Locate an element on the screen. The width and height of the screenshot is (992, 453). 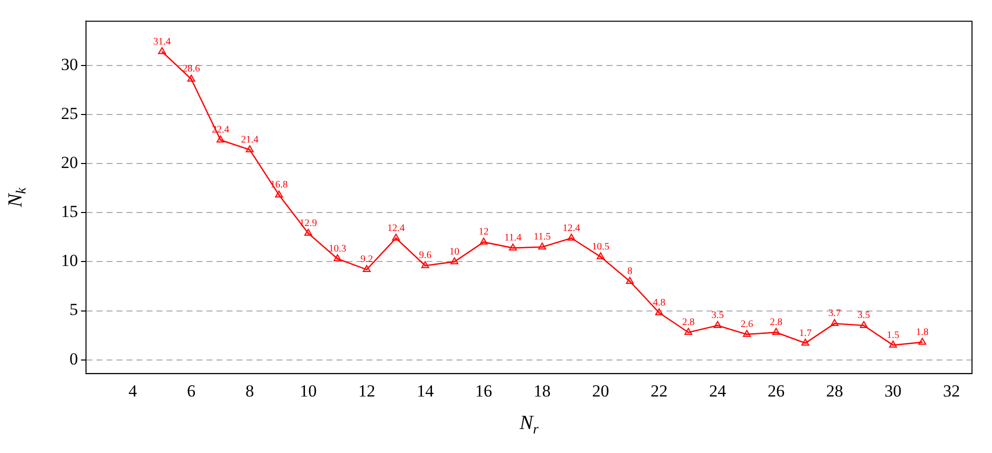
data-label: 10 is located at coordinates (454, 252).